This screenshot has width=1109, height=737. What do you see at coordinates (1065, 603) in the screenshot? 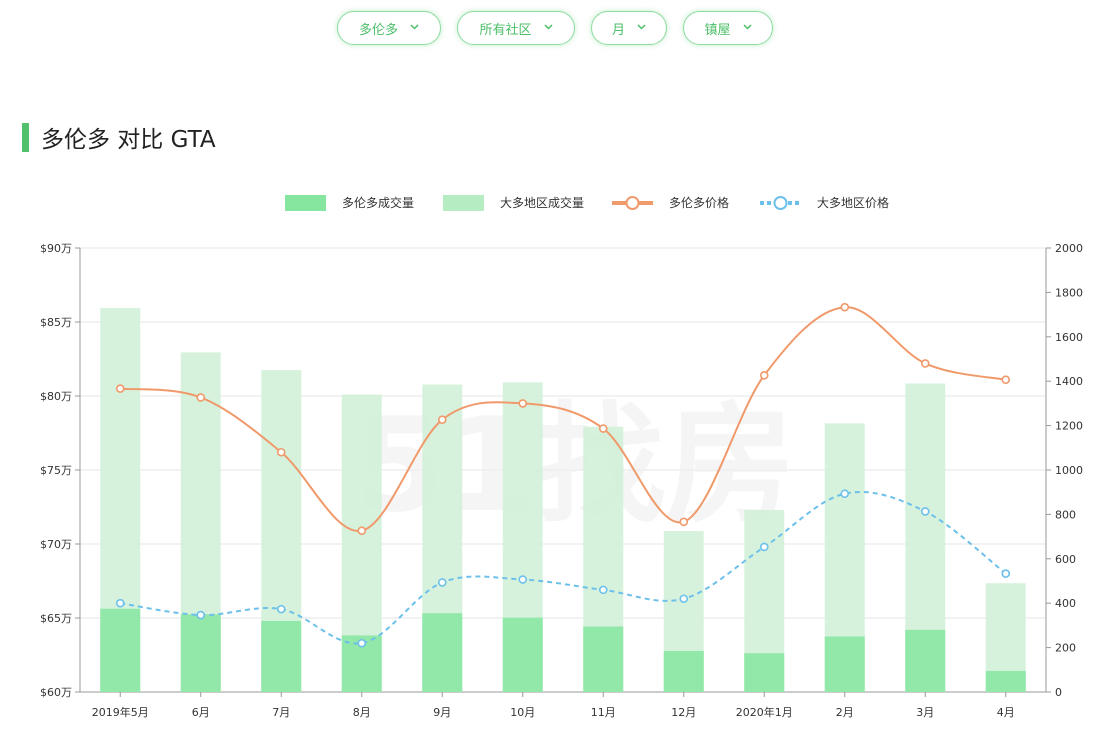
I see `y-right-tick-label: 400` at bounding box center [1065, 603].